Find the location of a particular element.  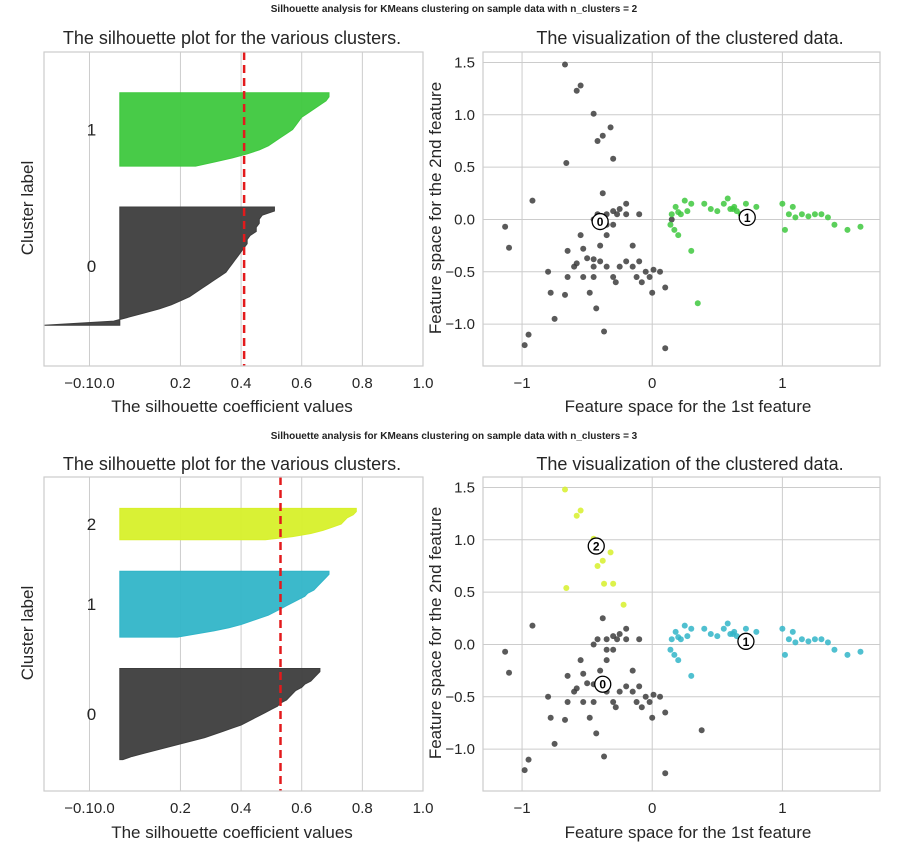

scatter1-ytick-2: 0.5 is located at coordinates (464, 167).